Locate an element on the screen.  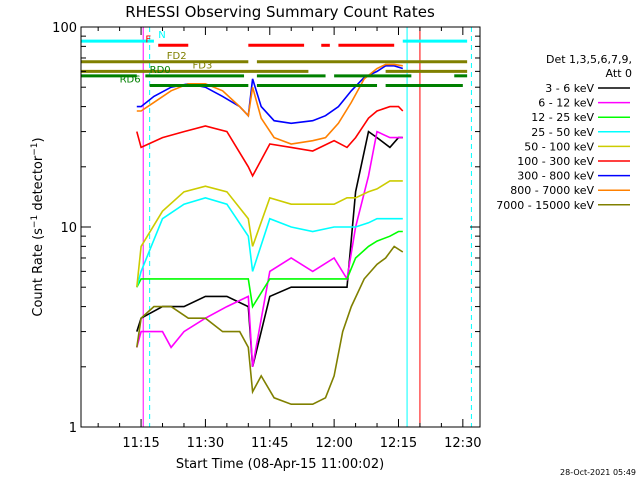
state-bar-label-5: RD6 is located at coordinates (130, 79).